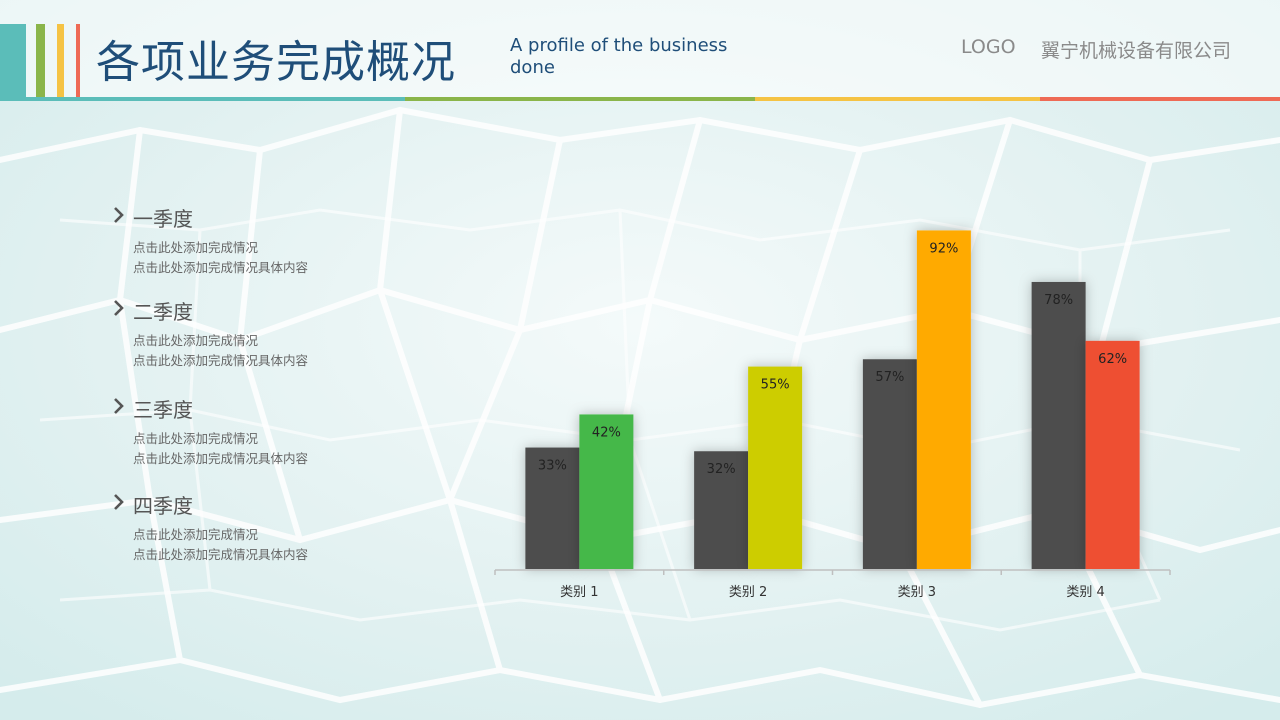  I want to click on quarter-item-q2: 二季度 点击此处添加完成情况 点击此处添加完成情况具体内容, so click(270, 333).